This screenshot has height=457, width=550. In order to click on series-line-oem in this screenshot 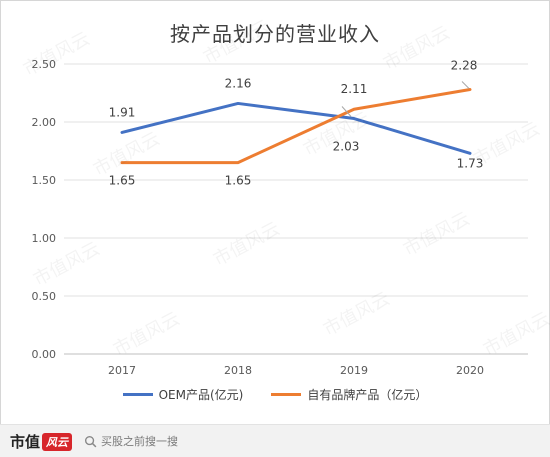, I will do `click(296, 128)`.